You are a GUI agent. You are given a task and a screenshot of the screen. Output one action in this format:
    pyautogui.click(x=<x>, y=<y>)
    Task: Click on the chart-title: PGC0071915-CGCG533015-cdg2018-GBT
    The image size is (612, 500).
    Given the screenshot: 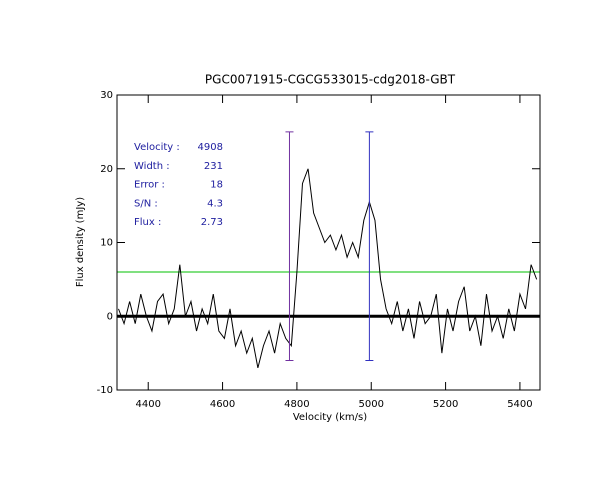 What is the action you would take?
    pyautogui.click(x=330, y=80)
    